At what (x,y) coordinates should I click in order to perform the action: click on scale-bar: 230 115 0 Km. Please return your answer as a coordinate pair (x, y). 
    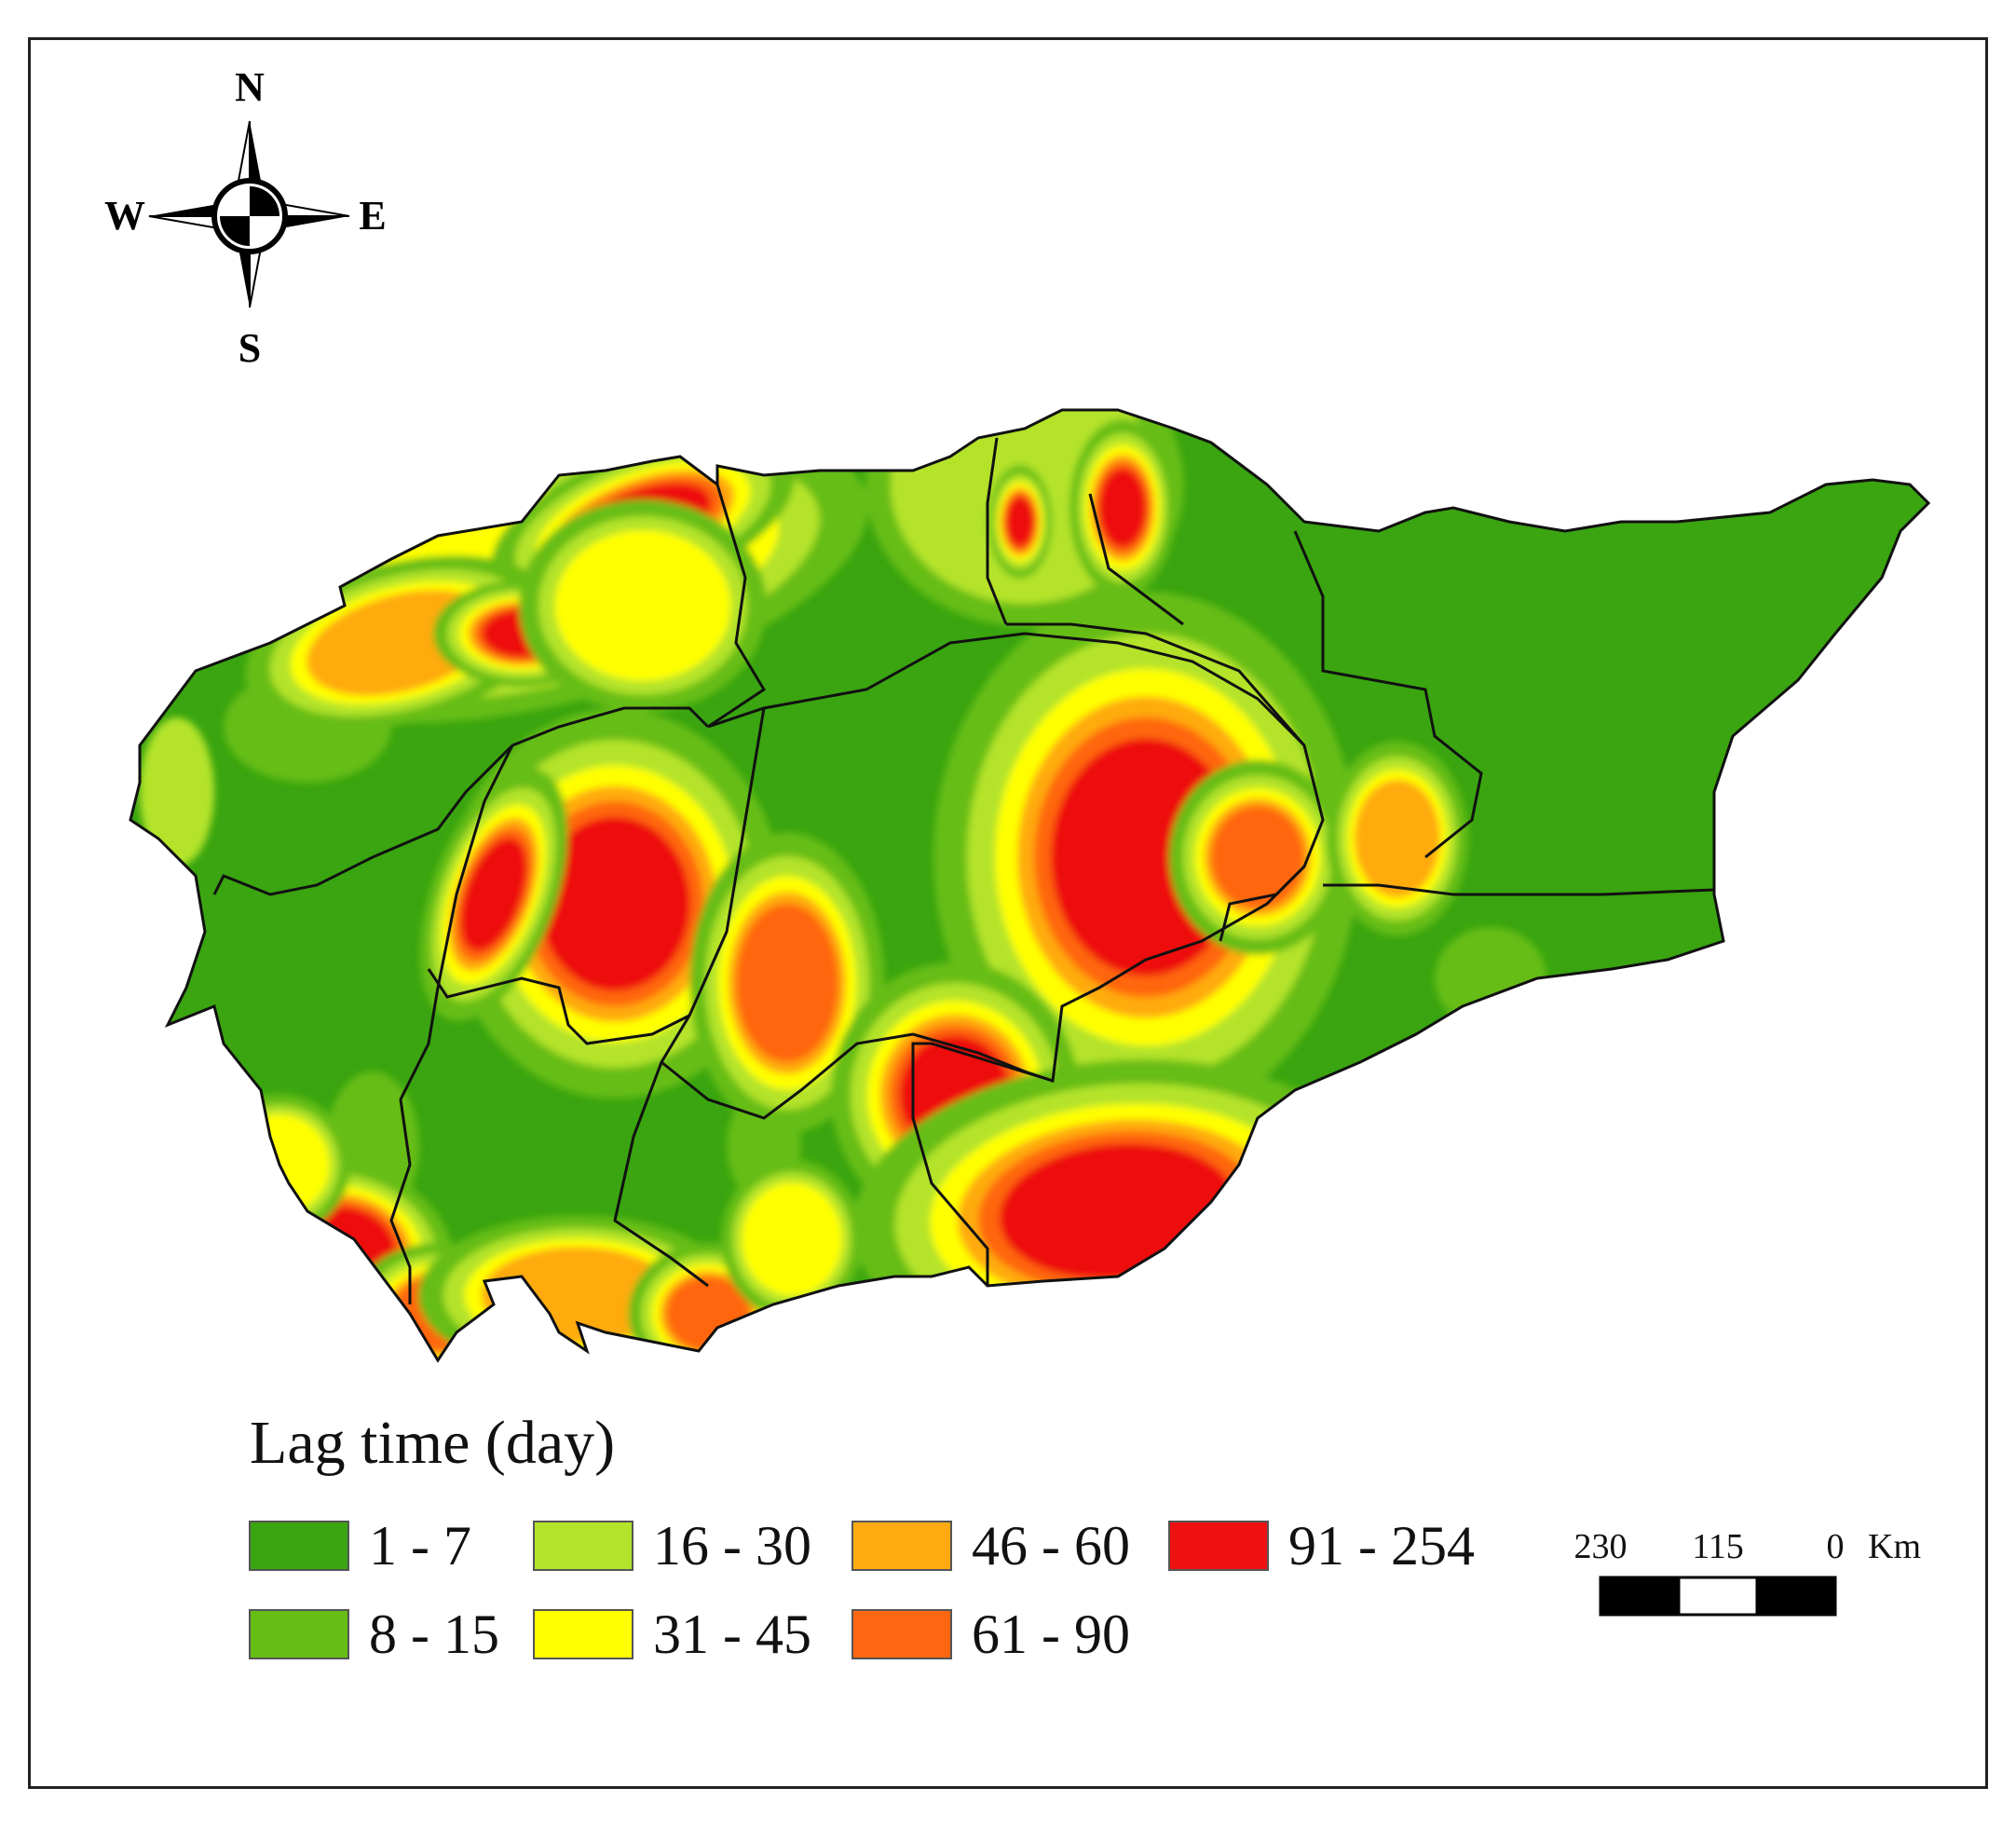
    Looking at the image, I should click on (1747, 1572).